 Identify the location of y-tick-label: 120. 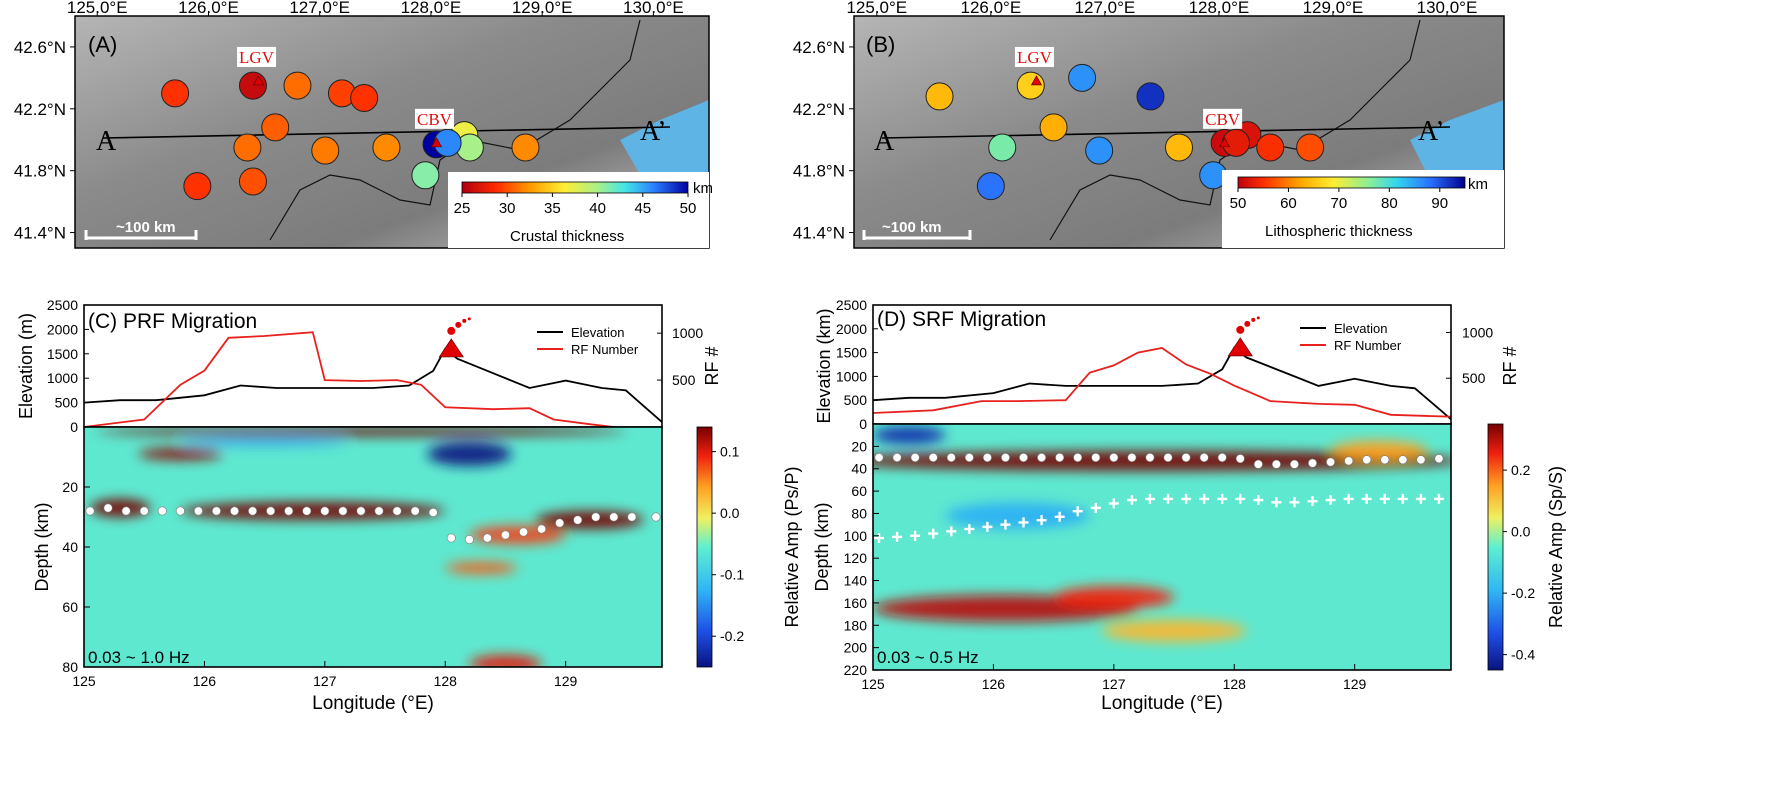
(856, 558).